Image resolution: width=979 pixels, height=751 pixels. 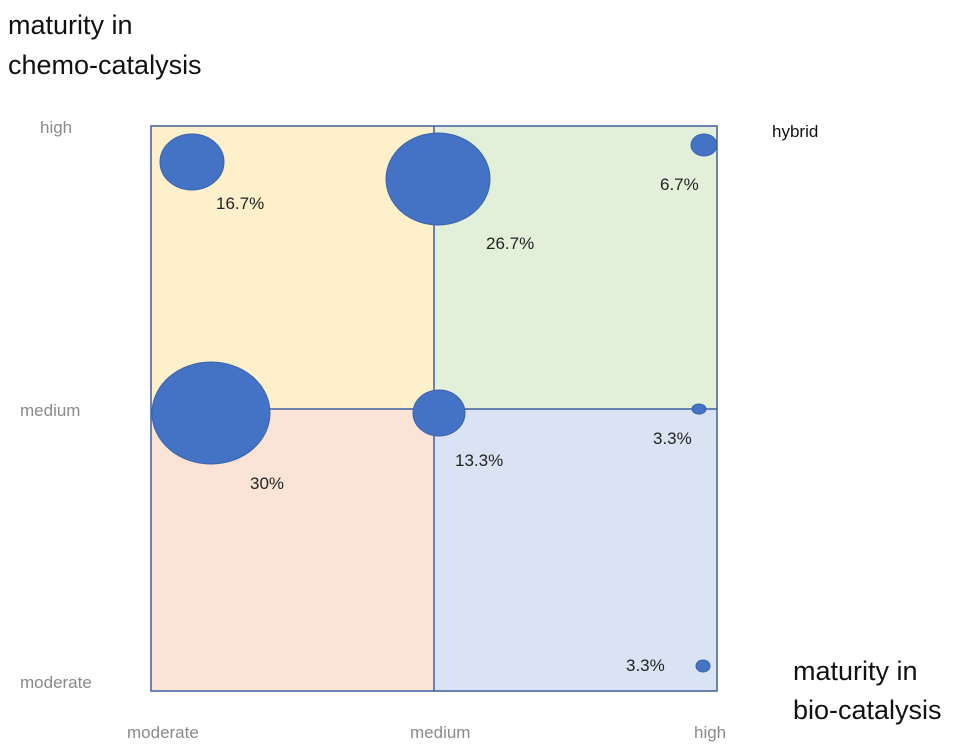 I want to click on label-16-7: 16.7%, so click(x=240, y=203).